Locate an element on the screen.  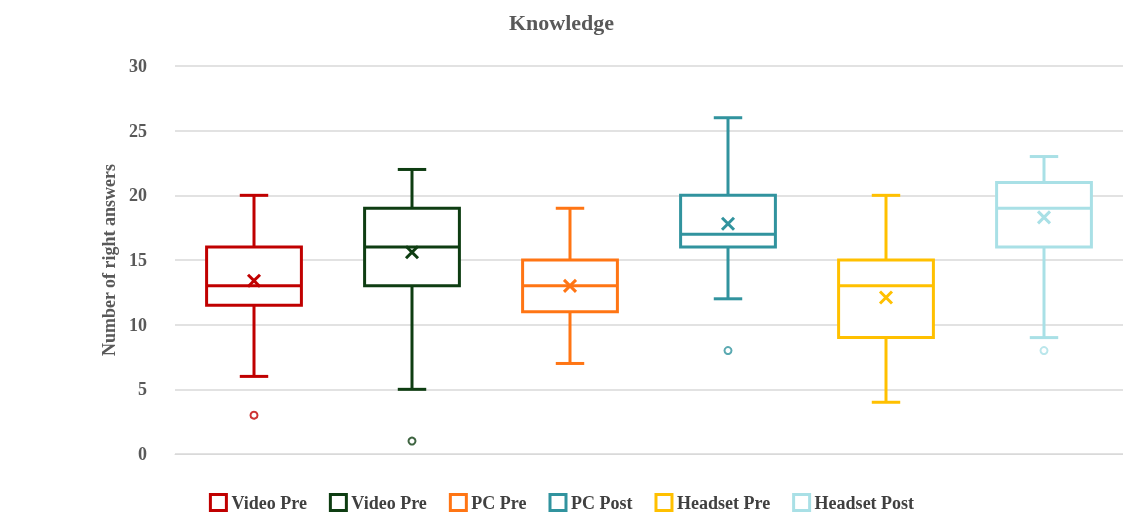
y-axis-title: Number of right answers is located at coordinates (109, 260).